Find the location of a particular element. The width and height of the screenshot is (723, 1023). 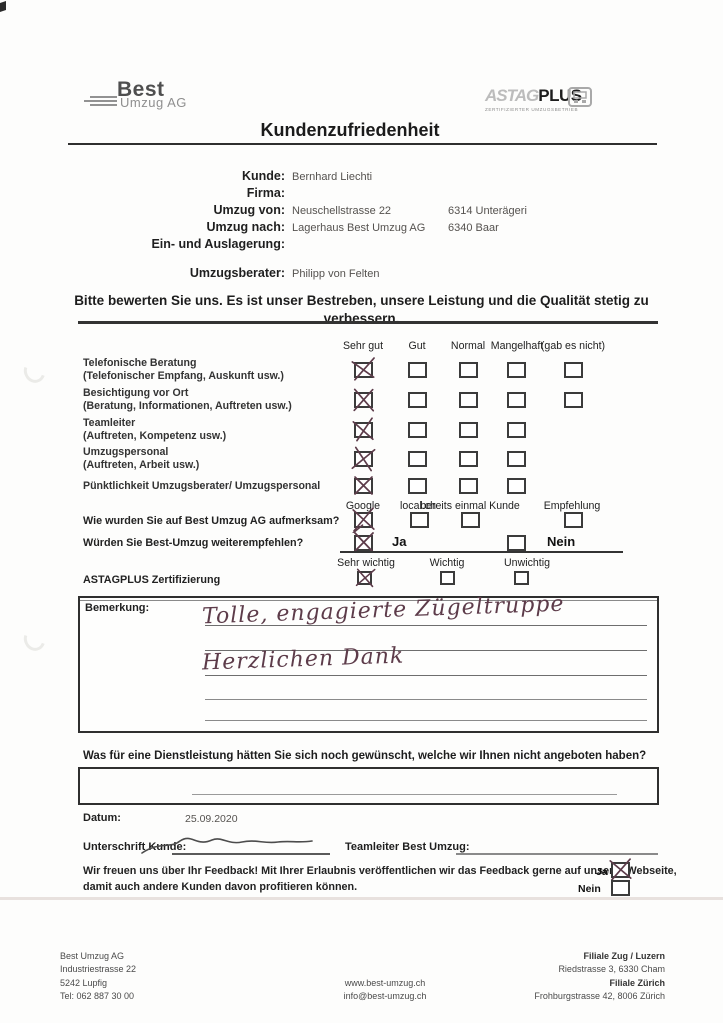

checkbox-bereits-kunde is located at coordinates (470, 520).